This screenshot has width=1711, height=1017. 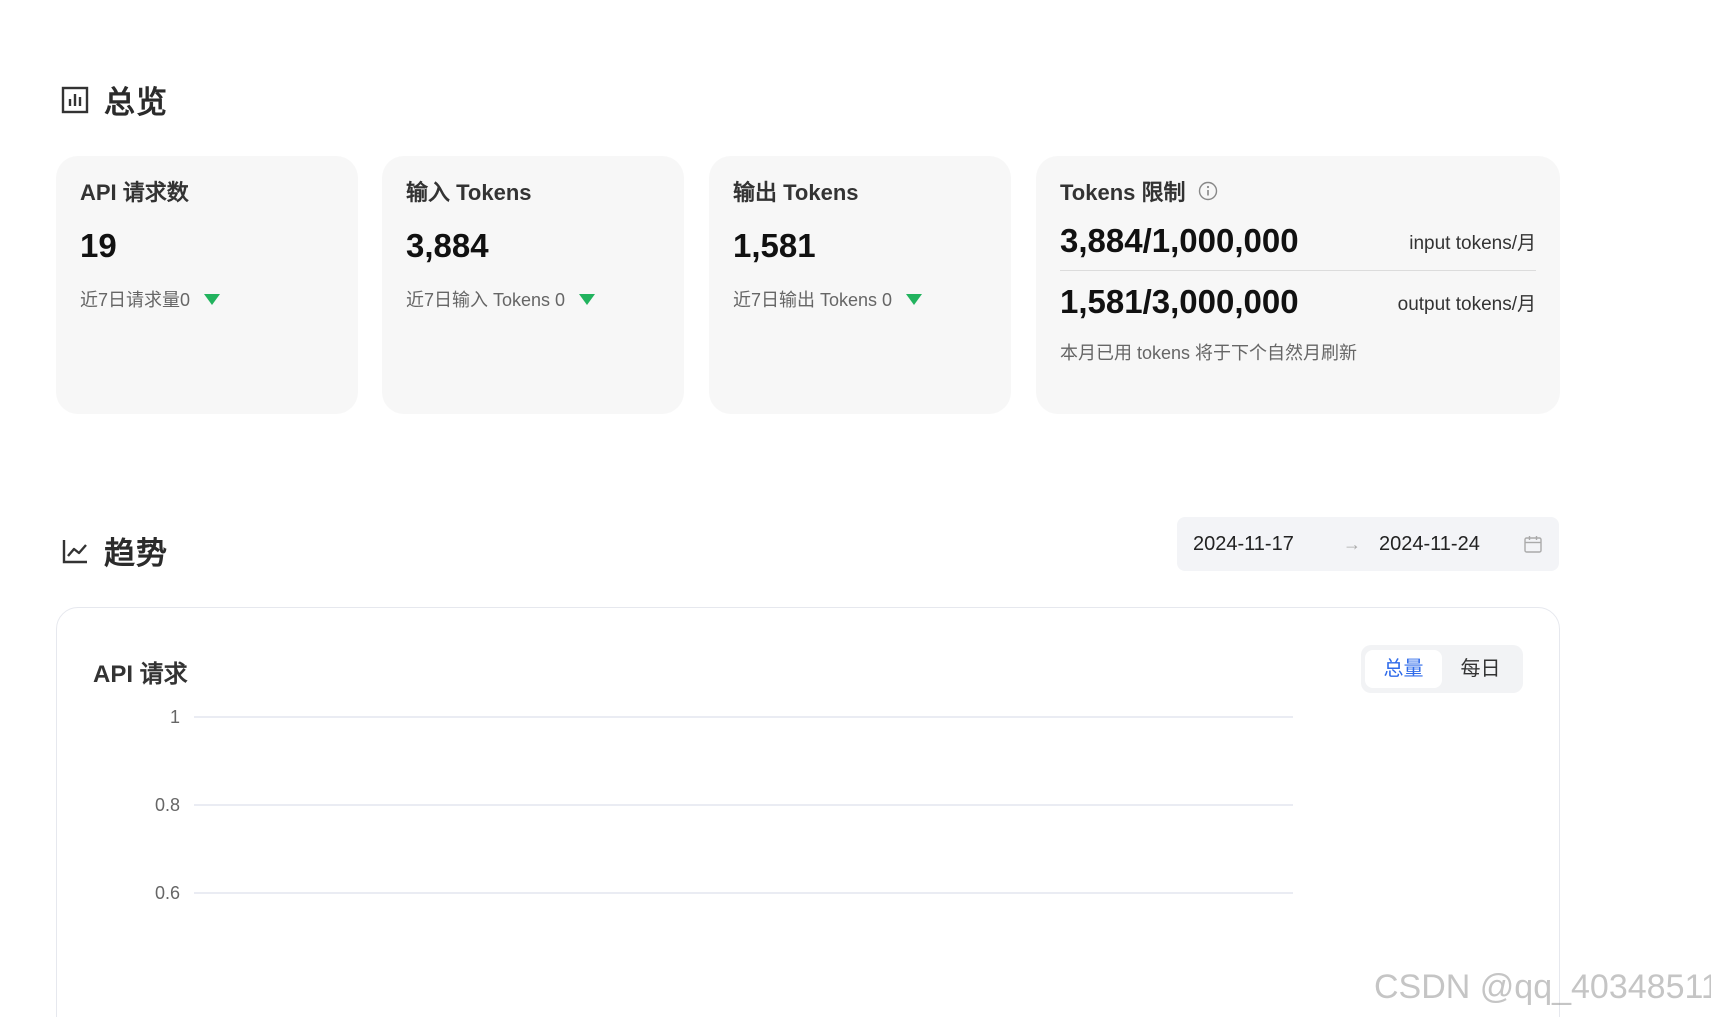 I want to click on bar-chart-icon, so click(x=75, y=100).